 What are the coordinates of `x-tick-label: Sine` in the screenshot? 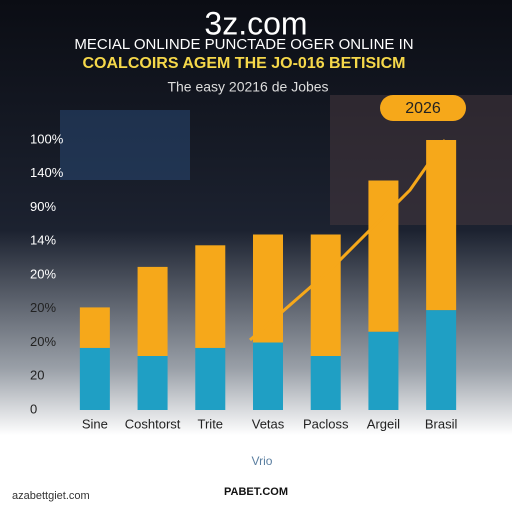 It's located at (95, 423).